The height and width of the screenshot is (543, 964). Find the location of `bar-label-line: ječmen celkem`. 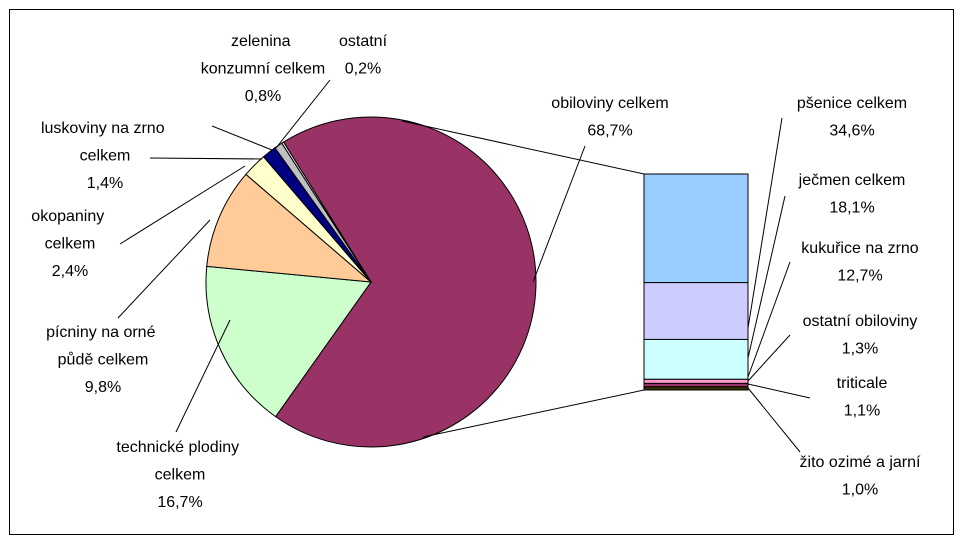

bar-label-line: ječmen celkem is located at coordinates (852, 180).